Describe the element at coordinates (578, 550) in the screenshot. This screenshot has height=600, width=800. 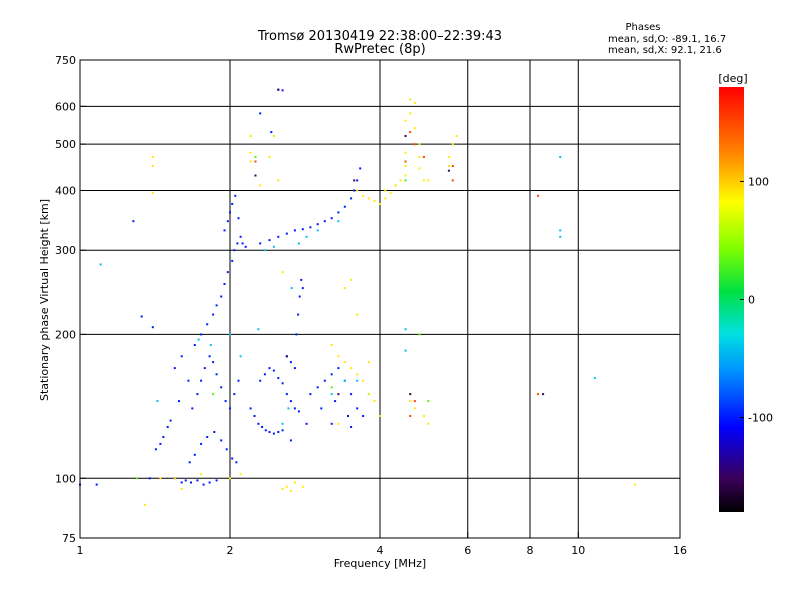
I see `x-tick-label: 10` at that location.